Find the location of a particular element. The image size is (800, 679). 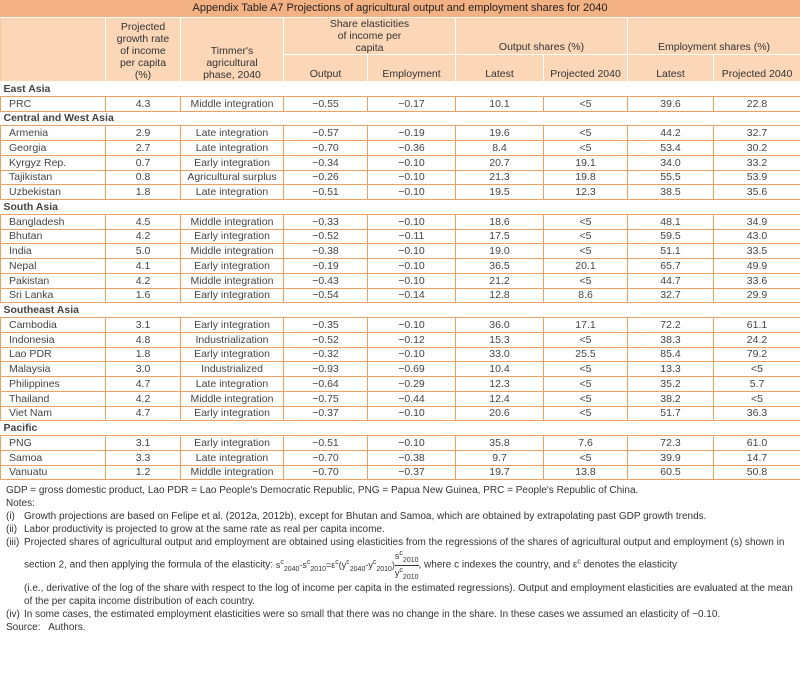

cell-employment-elasticity: −0.14 is located at coordinates (411, 295).